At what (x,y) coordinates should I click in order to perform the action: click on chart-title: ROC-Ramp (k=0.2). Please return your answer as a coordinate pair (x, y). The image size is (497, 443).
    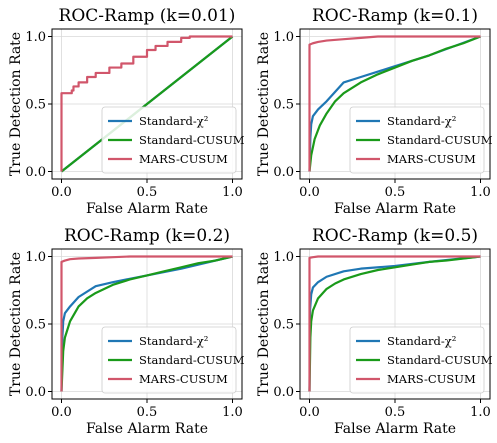
    Looking at the image, I should click on (147, 236).